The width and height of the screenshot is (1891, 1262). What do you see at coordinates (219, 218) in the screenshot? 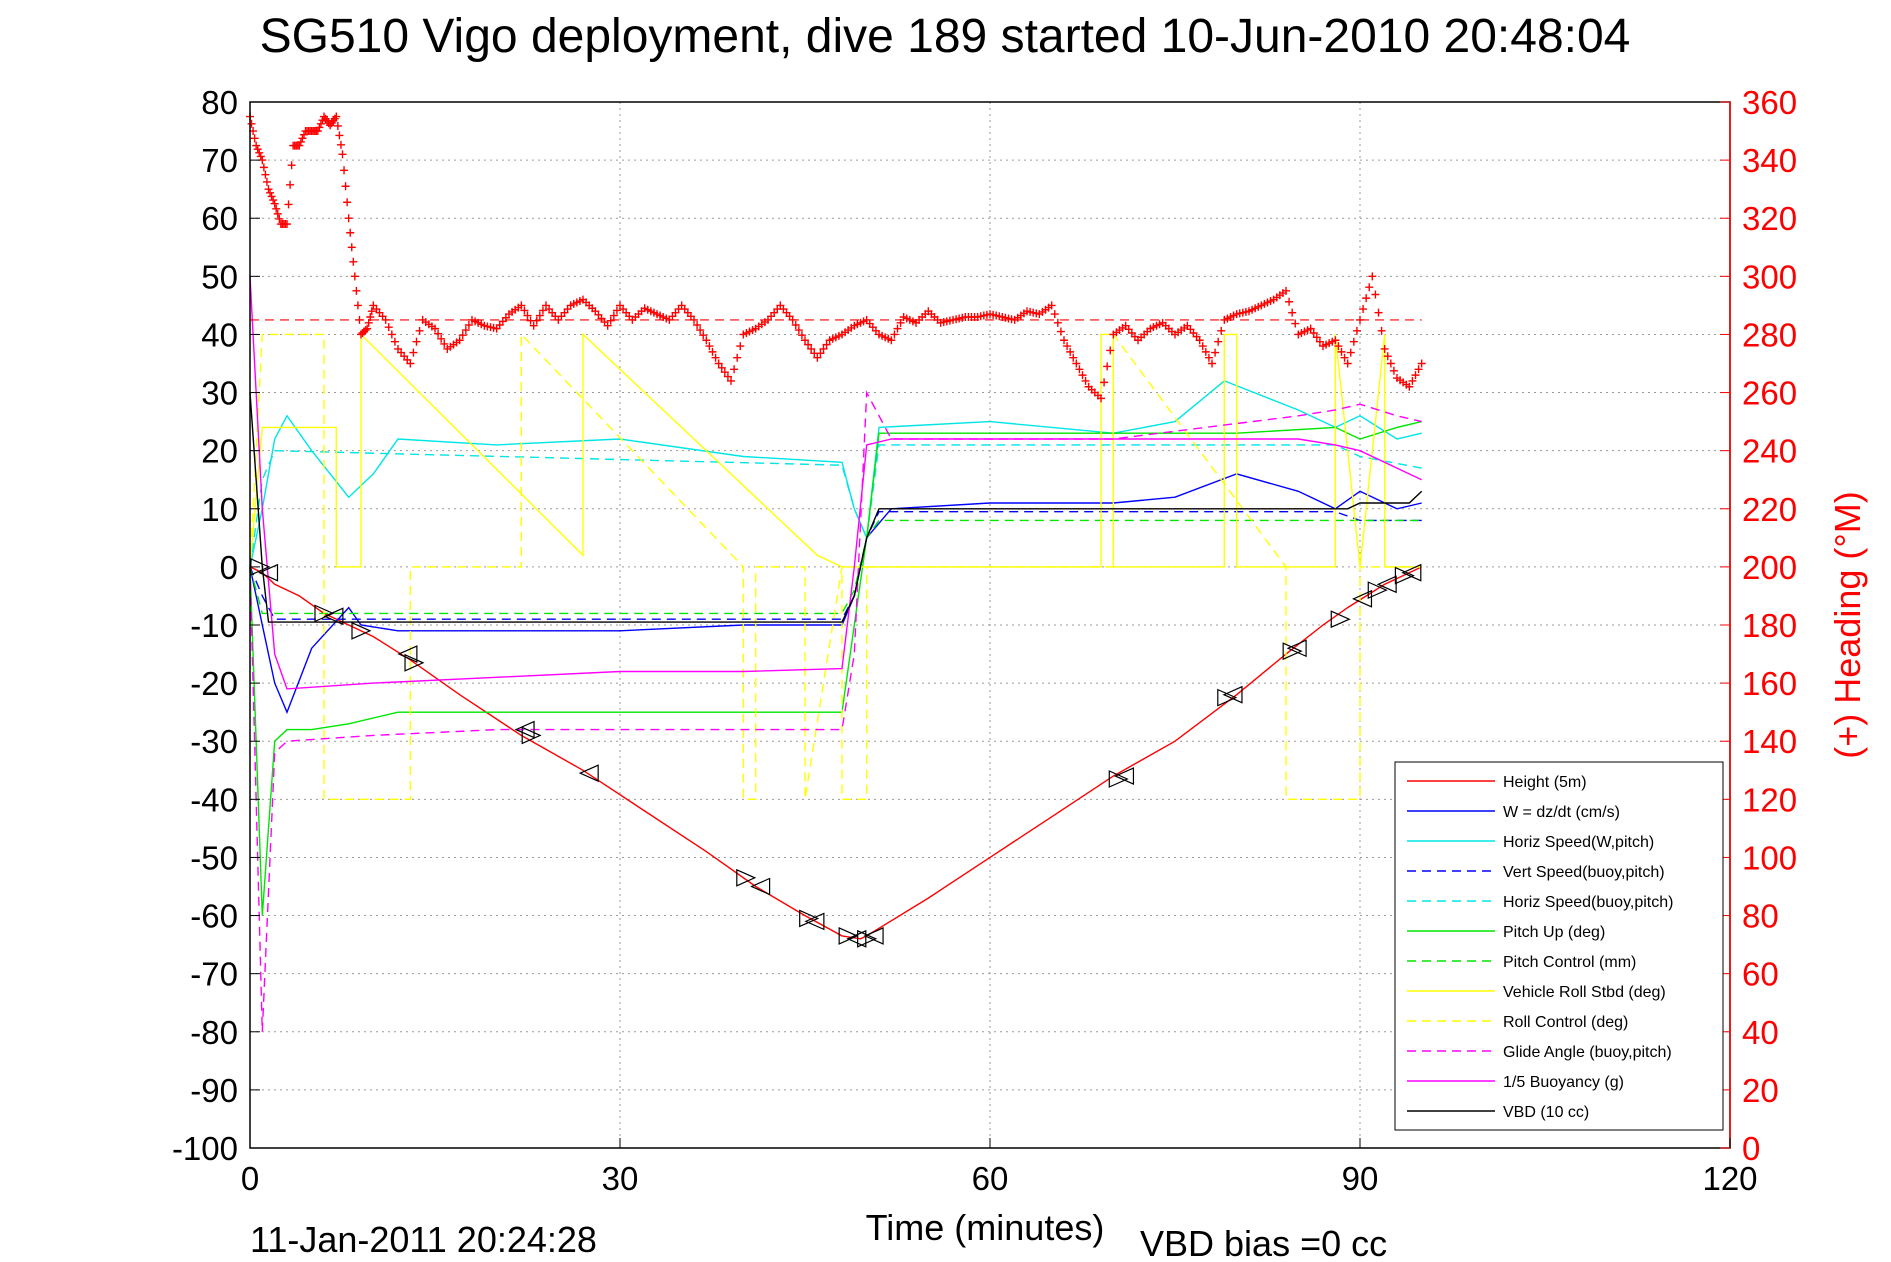
I see `y-tick-label: 60` at bounding box center [219, 218].